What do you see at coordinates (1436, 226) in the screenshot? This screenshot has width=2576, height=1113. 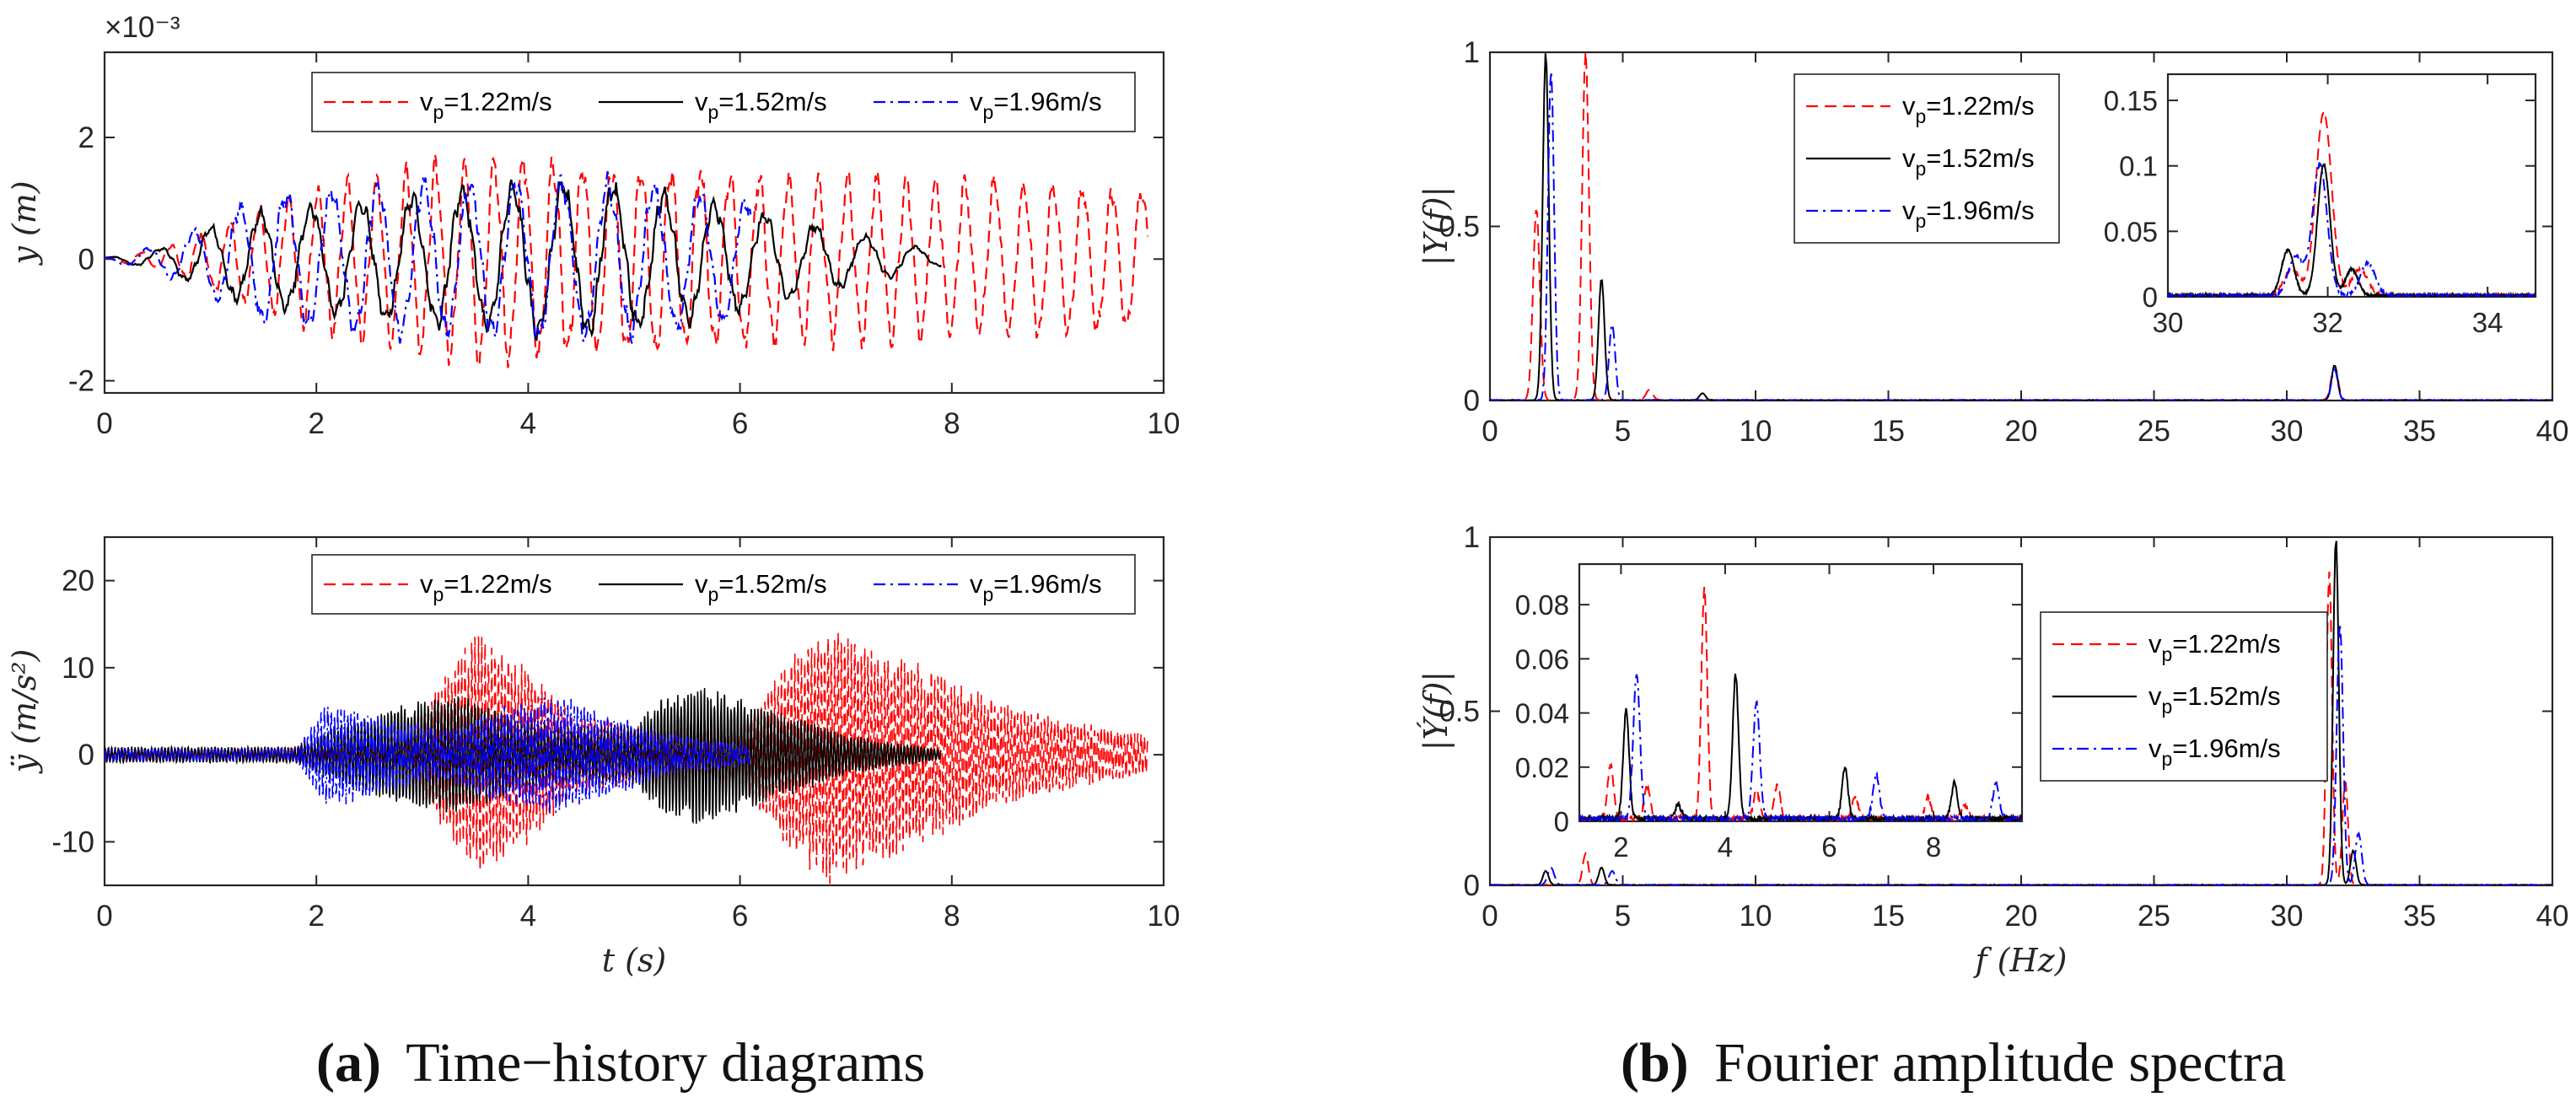 I see `y-axis-label: |Y(f)|` at bounding box center [1436, 226].